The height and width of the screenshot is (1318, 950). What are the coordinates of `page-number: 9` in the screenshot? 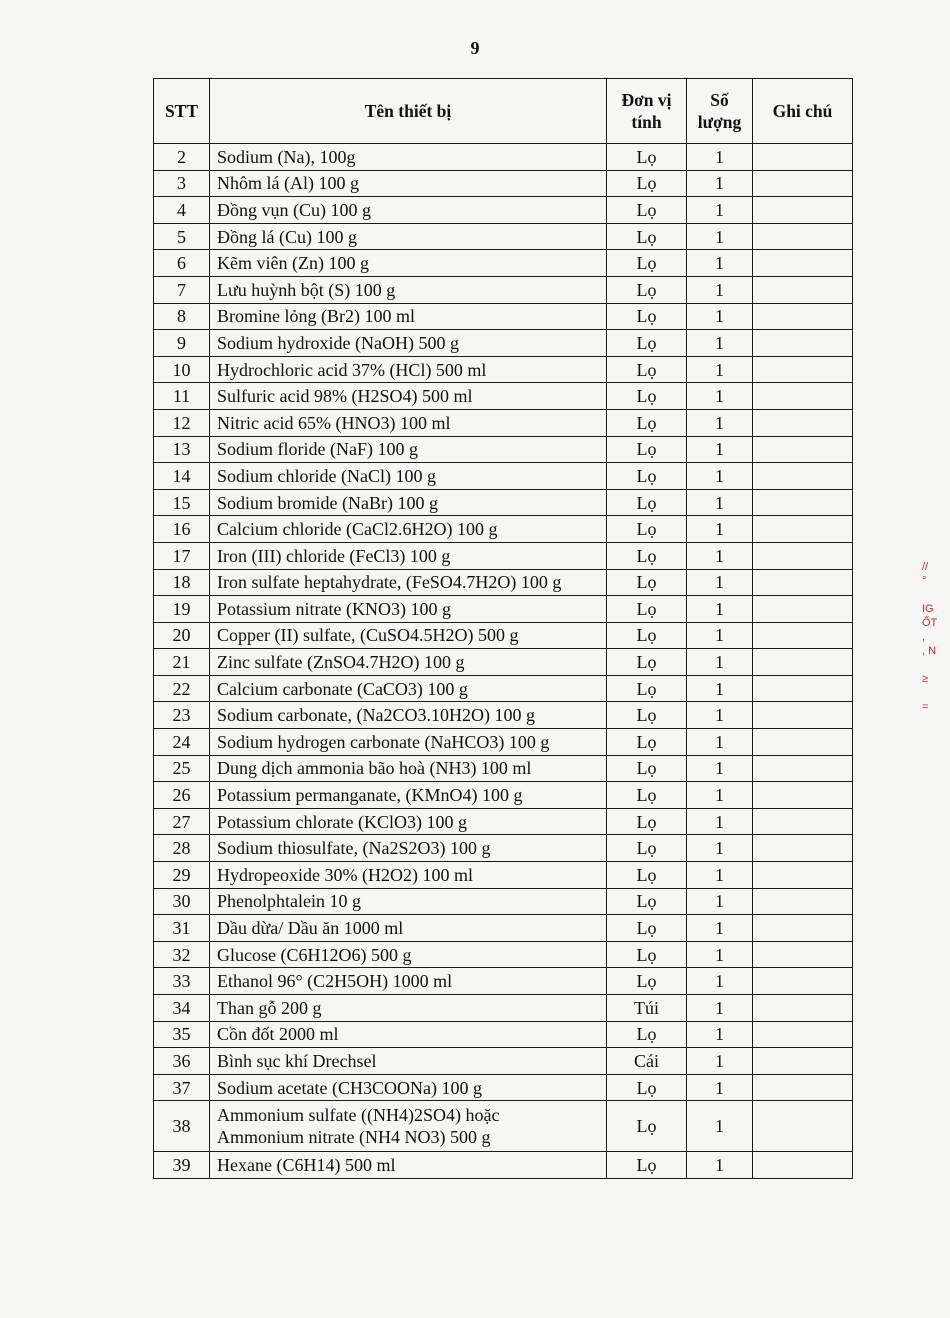 It's located at (475, 48).